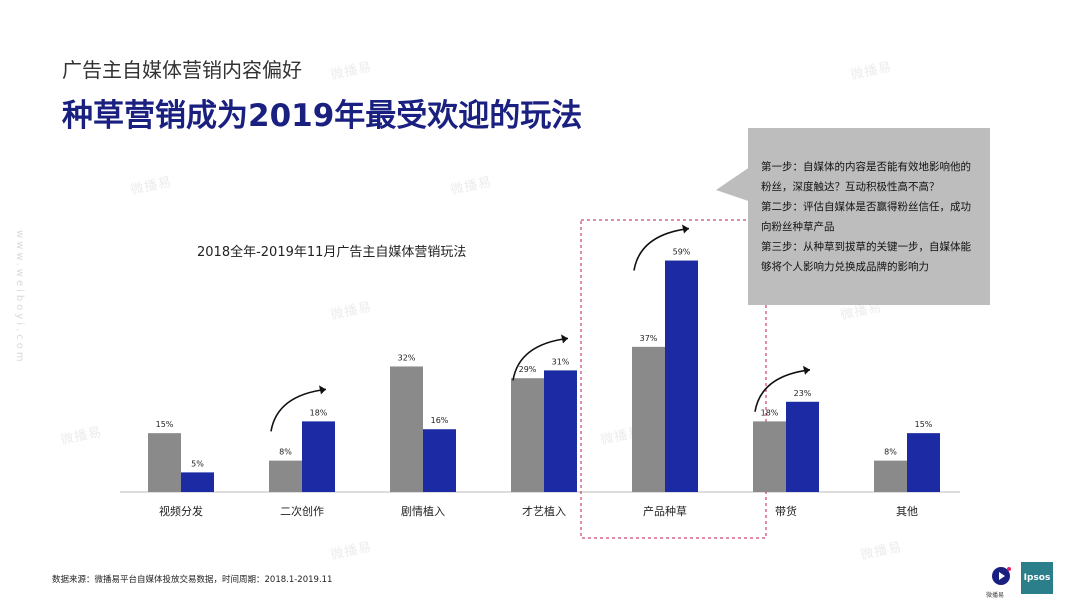 The image size is (1080, 608). Describe the element at coordinates (528, 369) in the screenshot. I see `data-label-gray-3: 29%` at that location.